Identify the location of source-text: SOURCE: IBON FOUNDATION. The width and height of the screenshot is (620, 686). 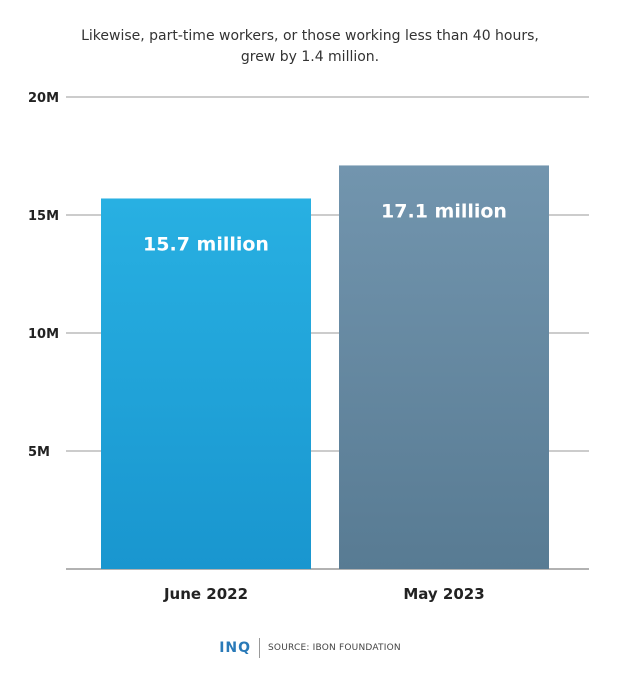
(334, 648).